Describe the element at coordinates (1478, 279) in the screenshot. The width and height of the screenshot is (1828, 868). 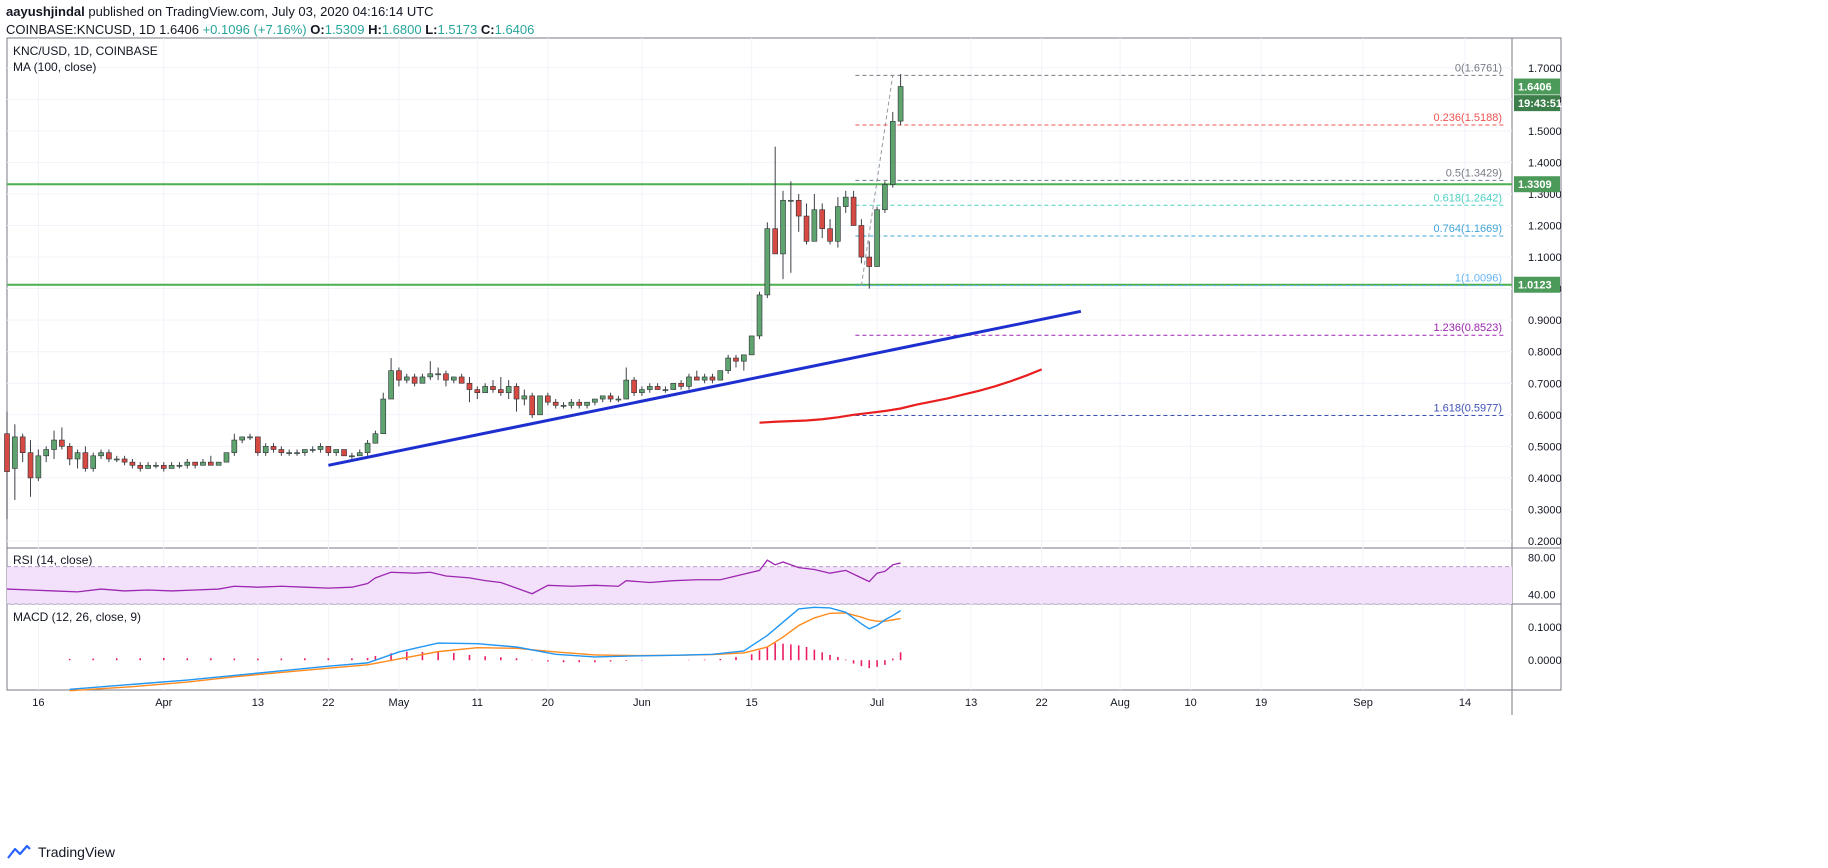
I see `fib-level-label: 1(1.0096)` at that location.